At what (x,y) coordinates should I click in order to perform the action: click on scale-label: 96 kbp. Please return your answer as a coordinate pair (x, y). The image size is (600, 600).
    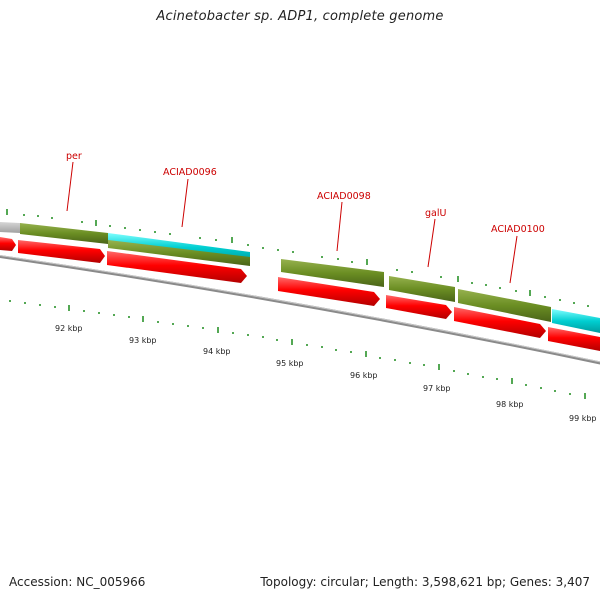
    Looking at the image, I should click on (364, 375).